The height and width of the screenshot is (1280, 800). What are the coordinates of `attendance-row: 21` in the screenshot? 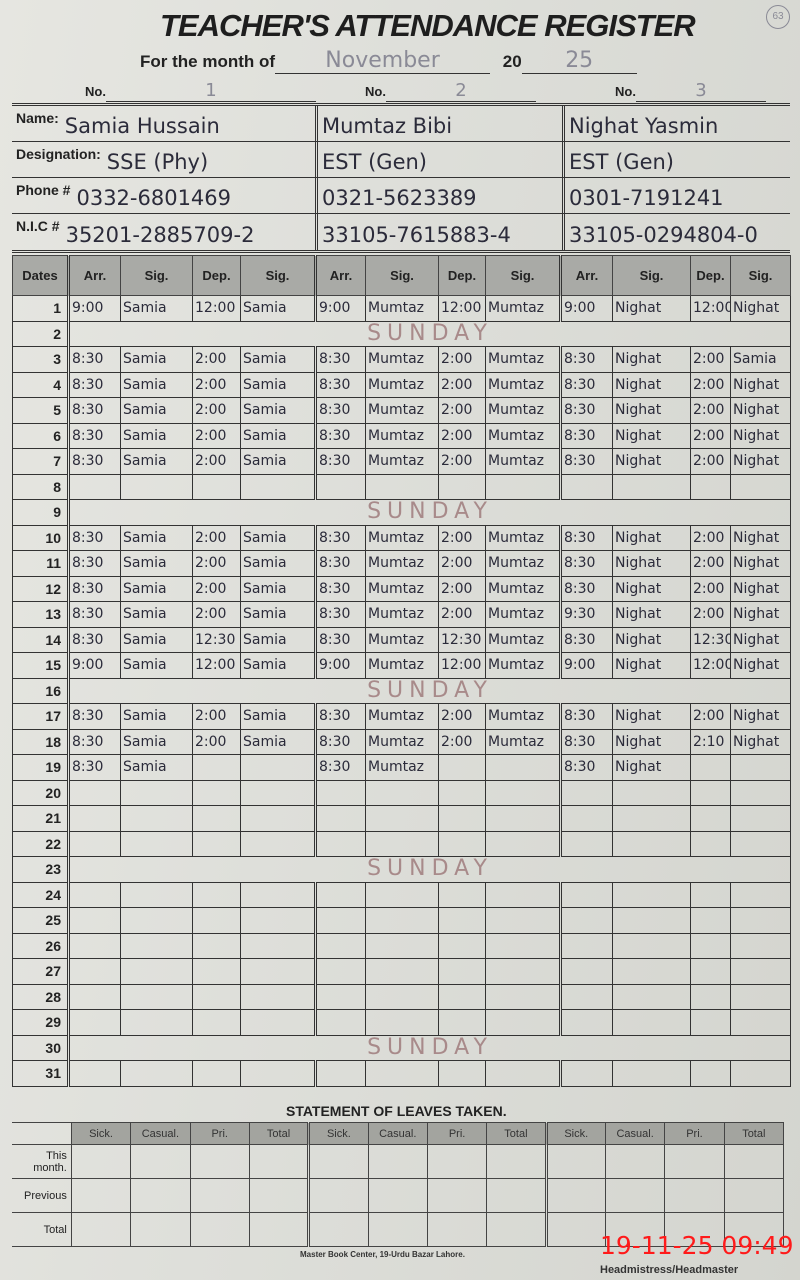 It's located at (401, 818).